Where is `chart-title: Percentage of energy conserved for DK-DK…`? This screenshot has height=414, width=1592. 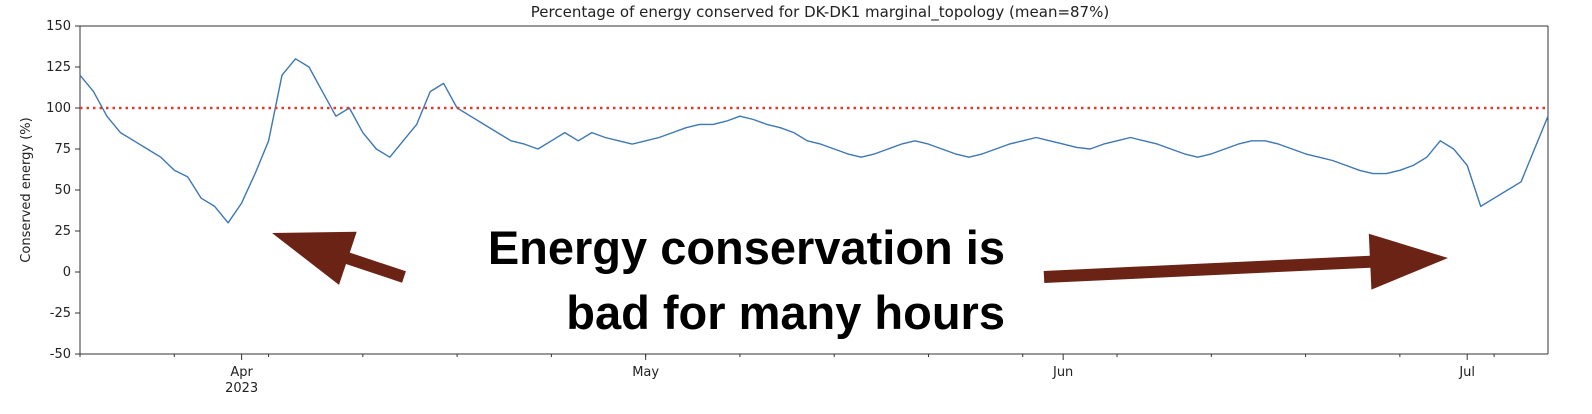
chart-title: Percentage of energy conserved for DK-DK… is located at coordinates (820, 12).